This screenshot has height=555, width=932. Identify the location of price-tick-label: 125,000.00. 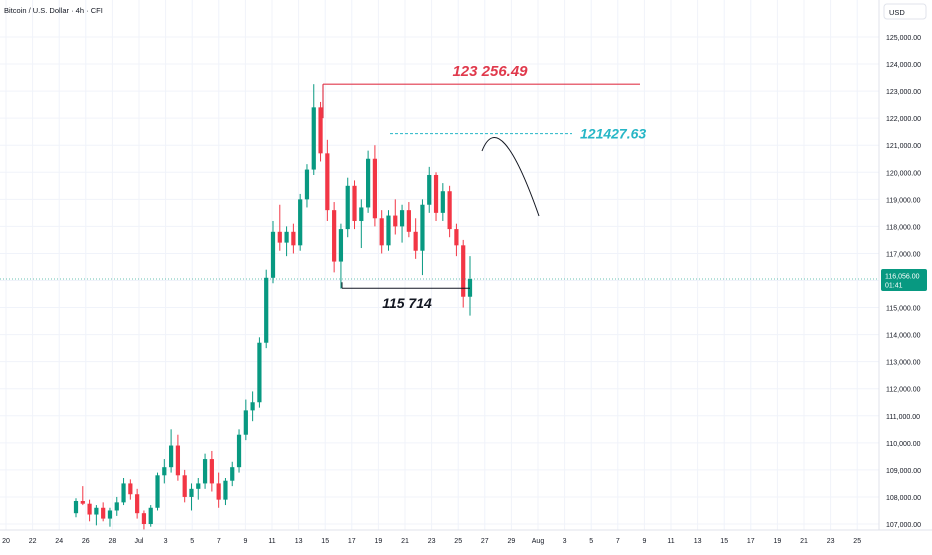
(903, 38).